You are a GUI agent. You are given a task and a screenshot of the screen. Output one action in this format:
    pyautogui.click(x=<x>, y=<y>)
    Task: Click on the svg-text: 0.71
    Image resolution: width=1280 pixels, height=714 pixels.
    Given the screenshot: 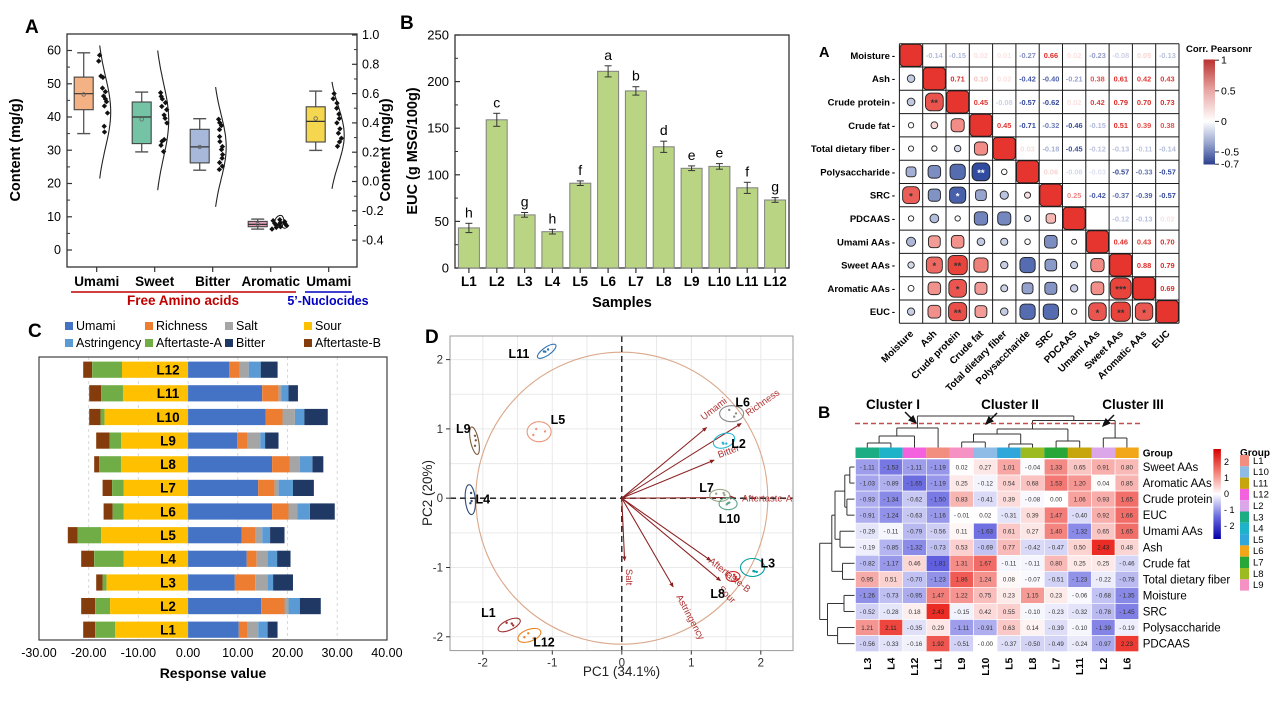 What is the action you would take?
    pyautogui.click(x=957, y=79)
    